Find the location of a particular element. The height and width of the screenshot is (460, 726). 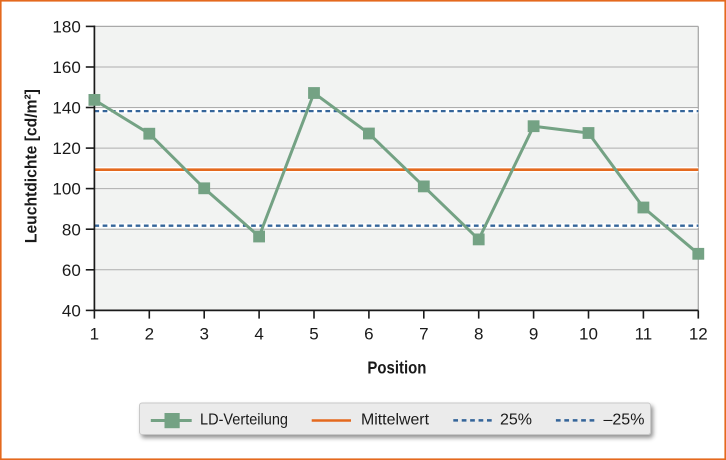

svg-text: 80 is located at coordinates (71, 229).